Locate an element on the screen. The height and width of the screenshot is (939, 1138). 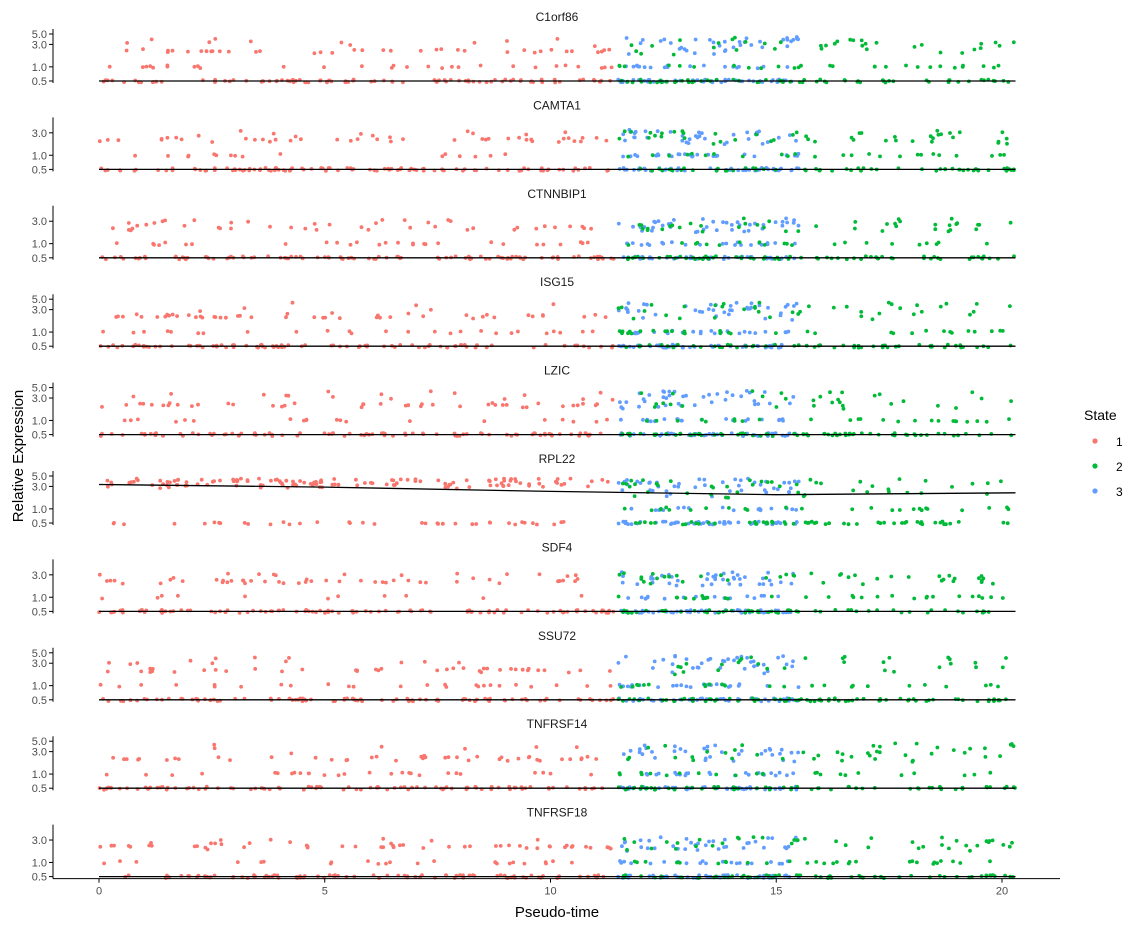
y-tick-label: 5.0 is located at coordinates (39, 35).